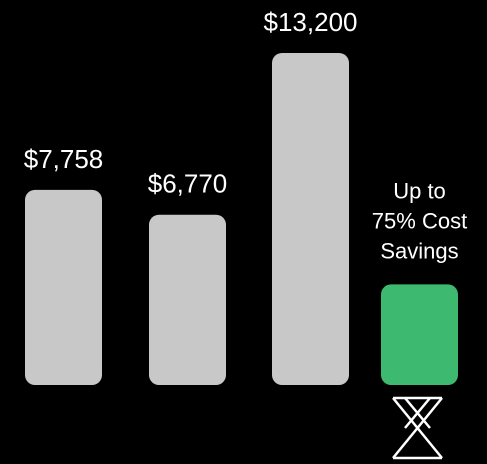  Describe the element at coordinates (419, 250) in the screenshot. I see `annotation: Savings` at that location.